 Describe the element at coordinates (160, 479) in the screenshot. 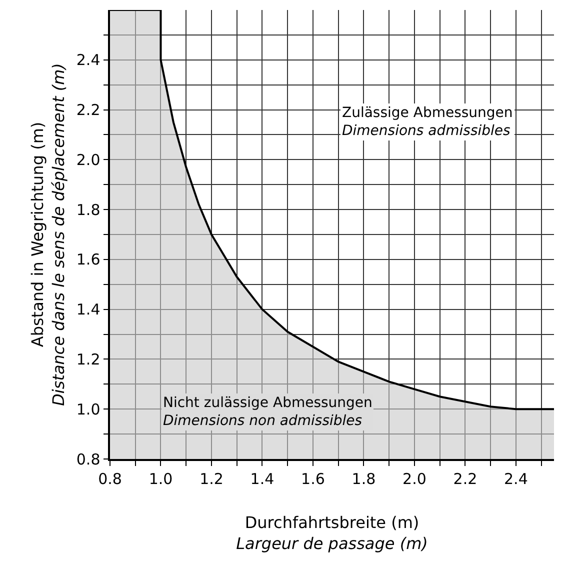

I see `x-tick-label: 1.0` at that location.